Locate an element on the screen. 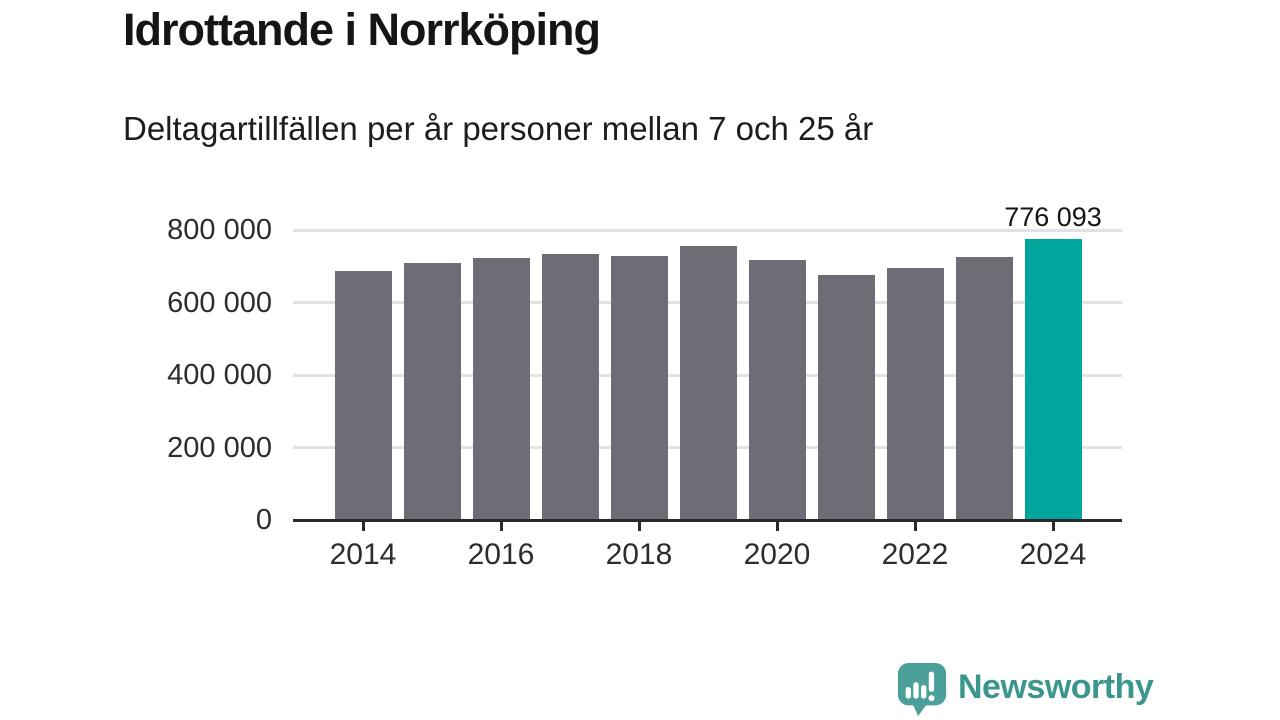 The width and height of the screenshot is (1280, 720). newsworthy-logo-icon is located at coordinates (922, 689).